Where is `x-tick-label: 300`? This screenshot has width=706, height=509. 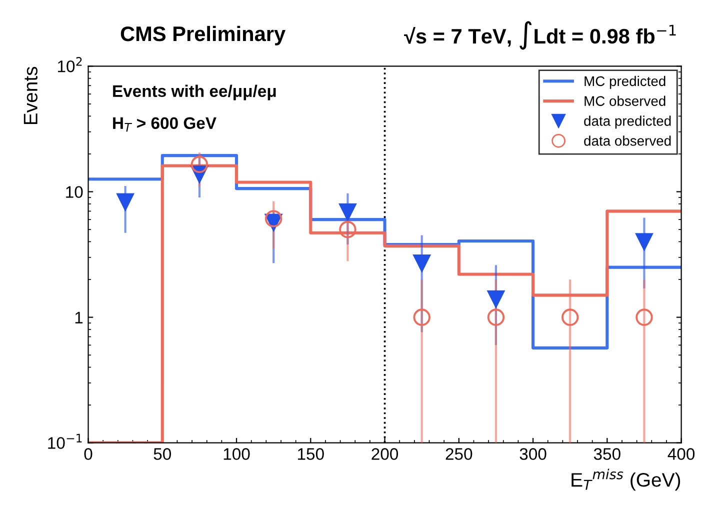
x-tick-label: 300 is located at coordinates (533, 454).